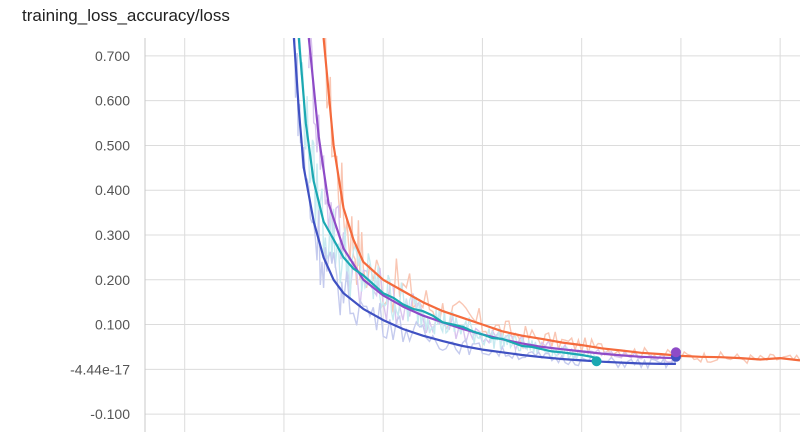 The image size is (800, 432). What do you see at coordinates (112, 235) in the screenshot?
I see `y-tick-label: 0.300` at bounding box center [112, 235].